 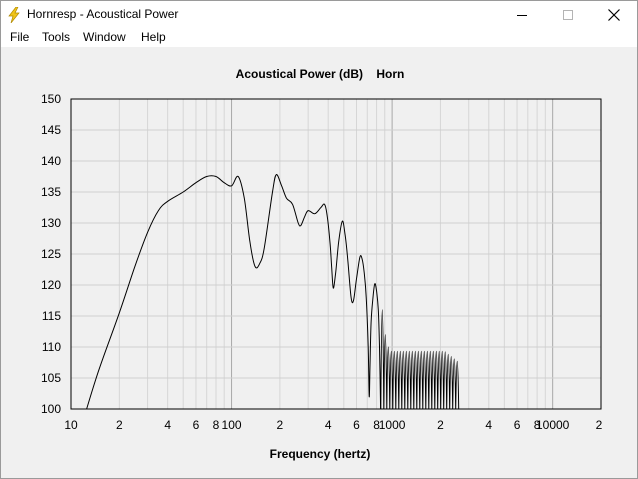 I want to click on y-tick-label: 110, so click(x=51, y=347).